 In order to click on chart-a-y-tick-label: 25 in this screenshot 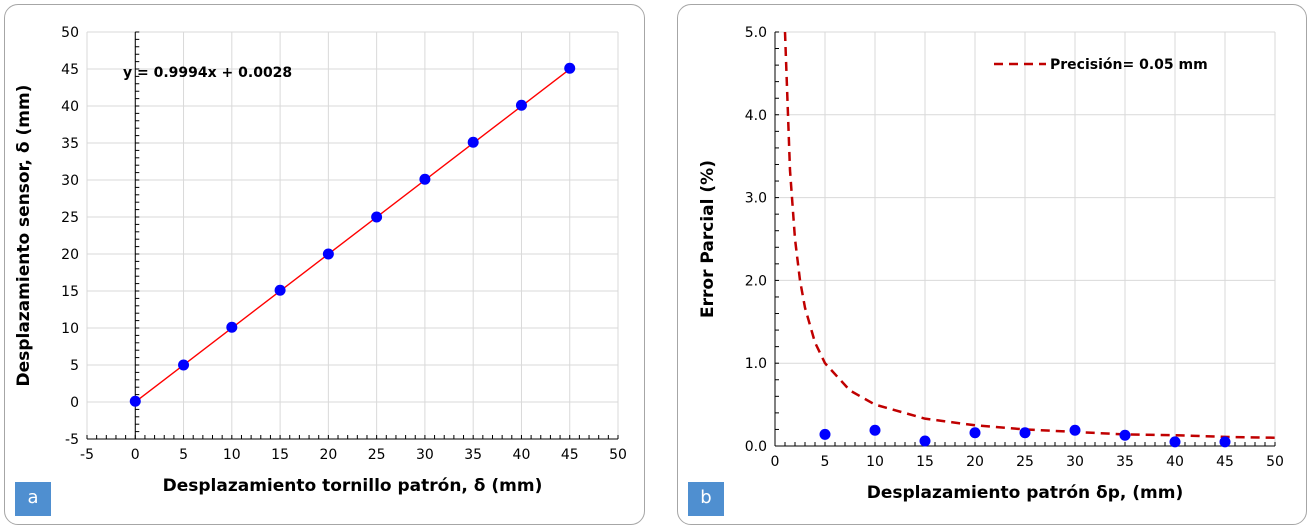, I will do `click(70, 218)`.